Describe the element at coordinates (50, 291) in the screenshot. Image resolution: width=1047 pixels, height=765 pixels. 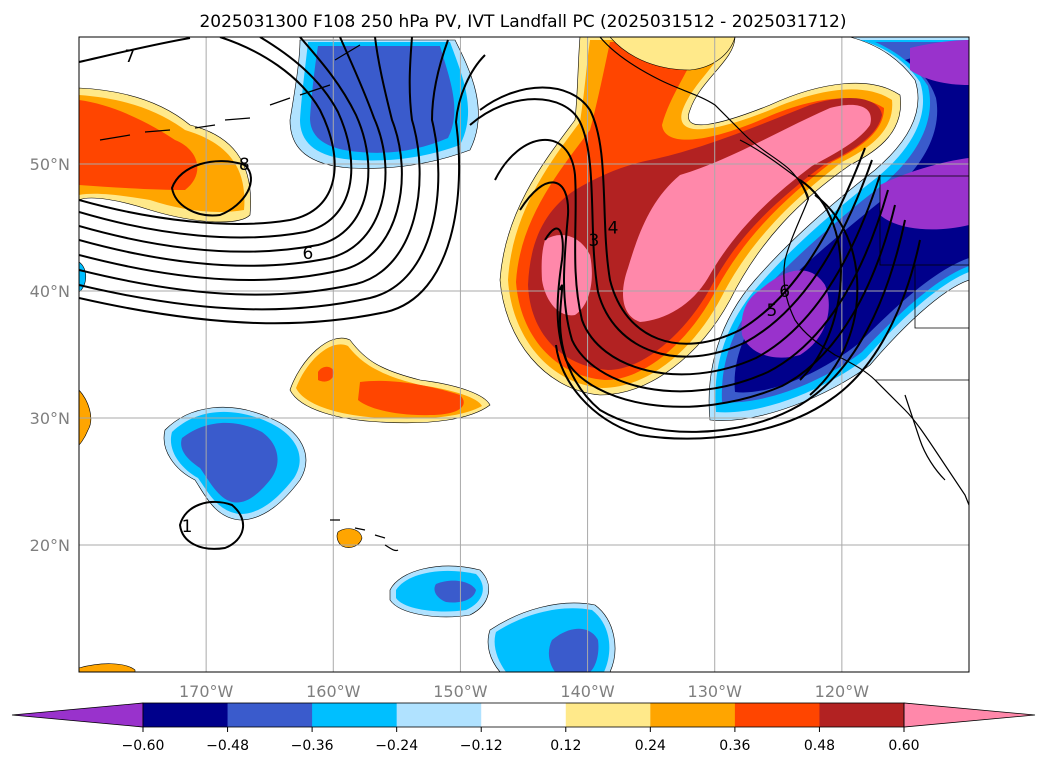
I see `lat-tick-label: 40°N` at that location.